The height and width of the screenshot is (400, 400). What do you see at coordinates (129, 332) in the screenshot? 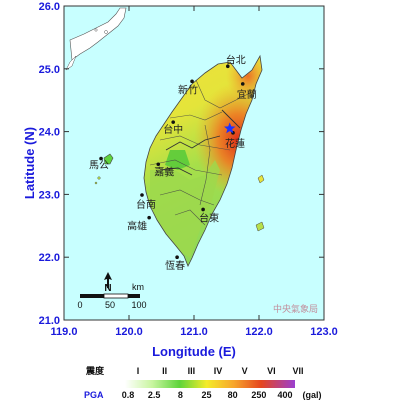
I see `x-tick-label: 120.0` at bounding box center [129, 332].